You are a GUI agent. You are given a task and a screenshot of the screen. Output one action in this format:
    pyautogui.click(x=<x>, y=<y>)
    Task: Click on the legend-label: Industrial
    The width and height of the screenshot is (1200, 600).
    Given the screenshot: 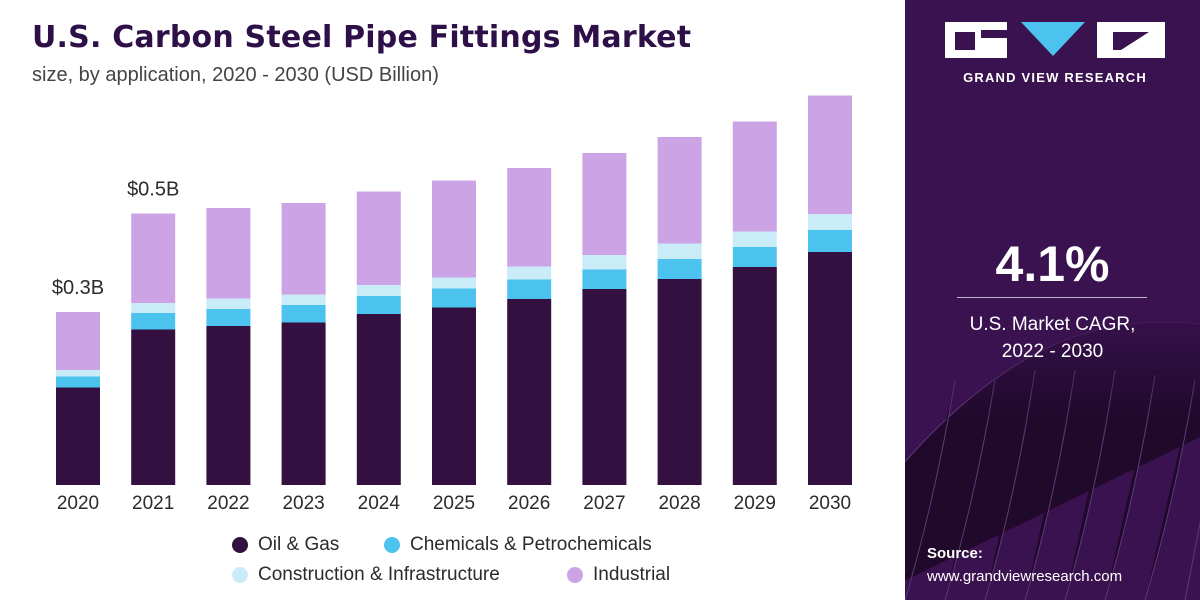 What is the action you would take?
    pyautogui.click(x=632, y=574)
    